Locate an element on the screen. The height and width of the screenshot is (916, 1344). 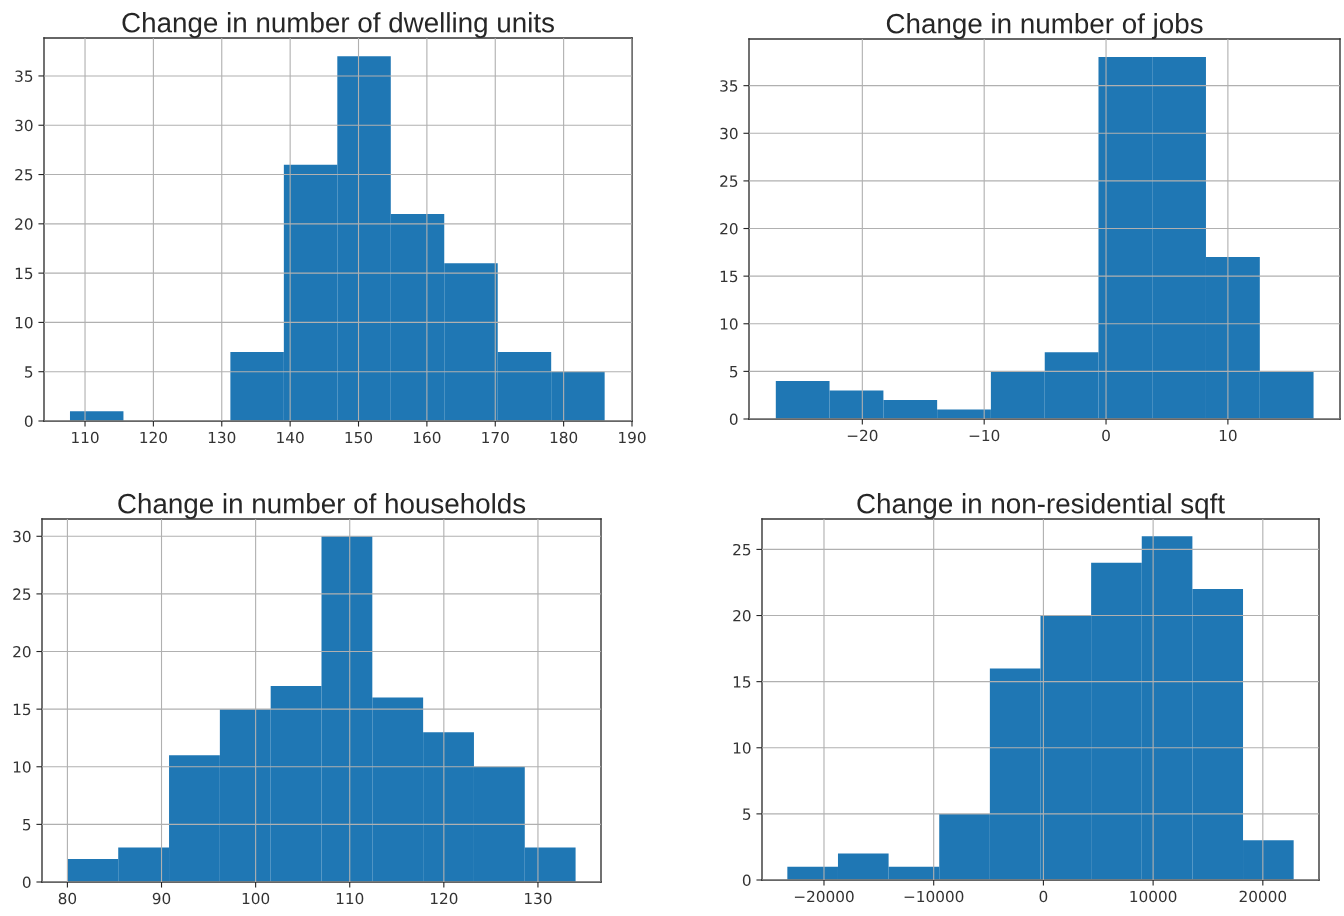
x-tick-label: 190 is located at coordinates (632, 437).